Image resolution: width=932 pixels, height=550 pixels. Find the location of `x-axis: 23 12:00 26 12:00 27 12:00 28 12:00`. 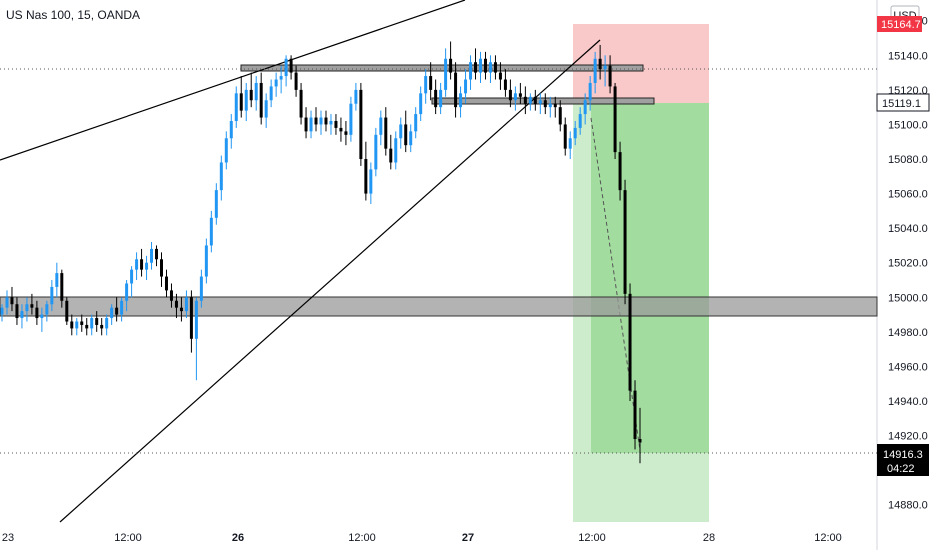

x-axis: 23 12:00 26 12:00 27 12:00 28 12:00 is located at coordinates (422, 538).